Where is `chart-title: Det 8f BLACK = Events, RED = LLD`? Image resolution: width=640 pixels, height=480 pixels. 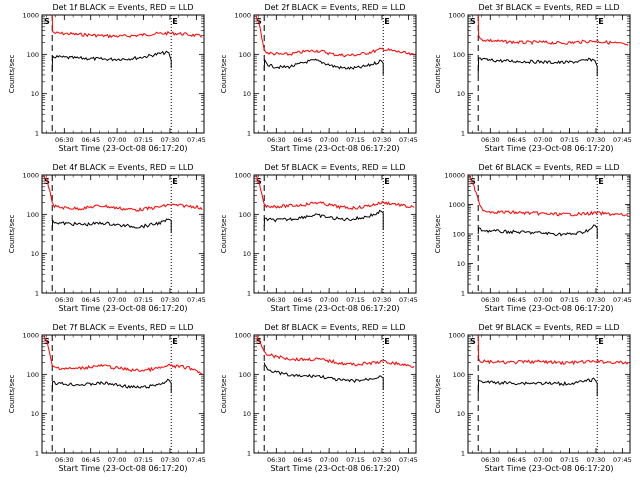 chart-title: Det 8f BLACK = Events, RED = LLD is located at coordinates (334, 327).